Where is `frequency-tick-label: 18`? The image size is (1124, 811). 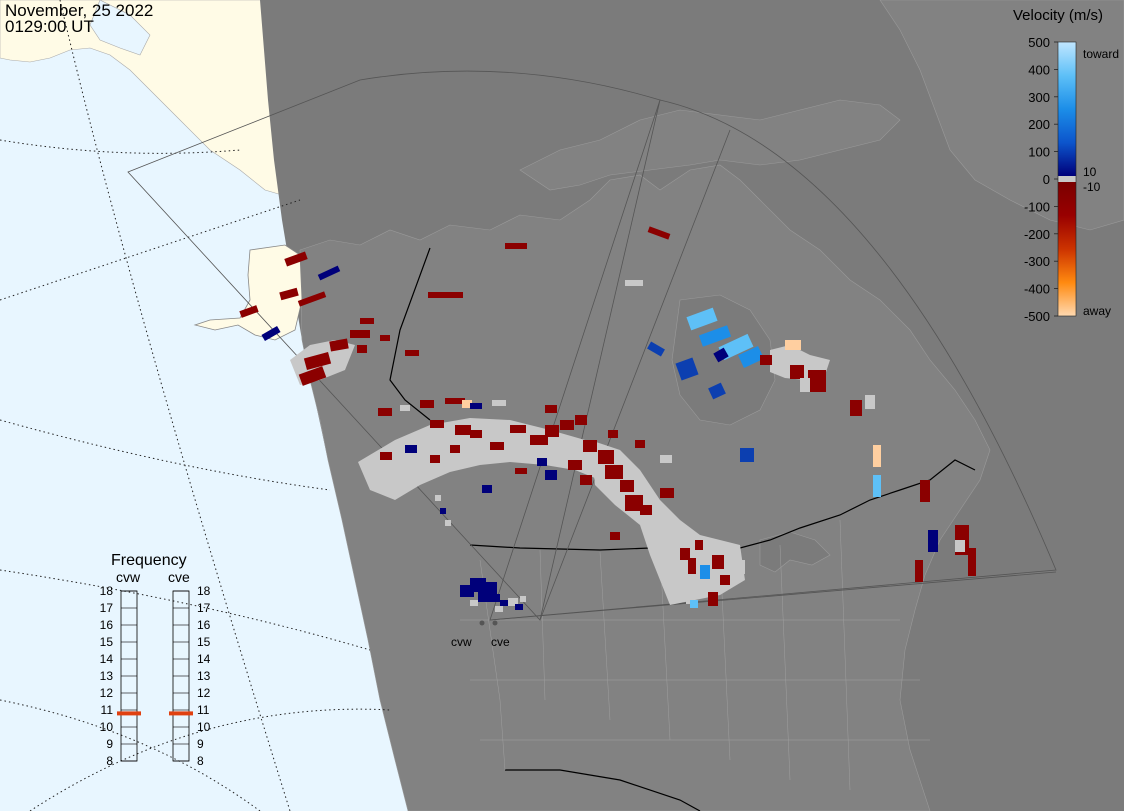 frequency-tick-label: 18 is located at coordinates (107, 591).